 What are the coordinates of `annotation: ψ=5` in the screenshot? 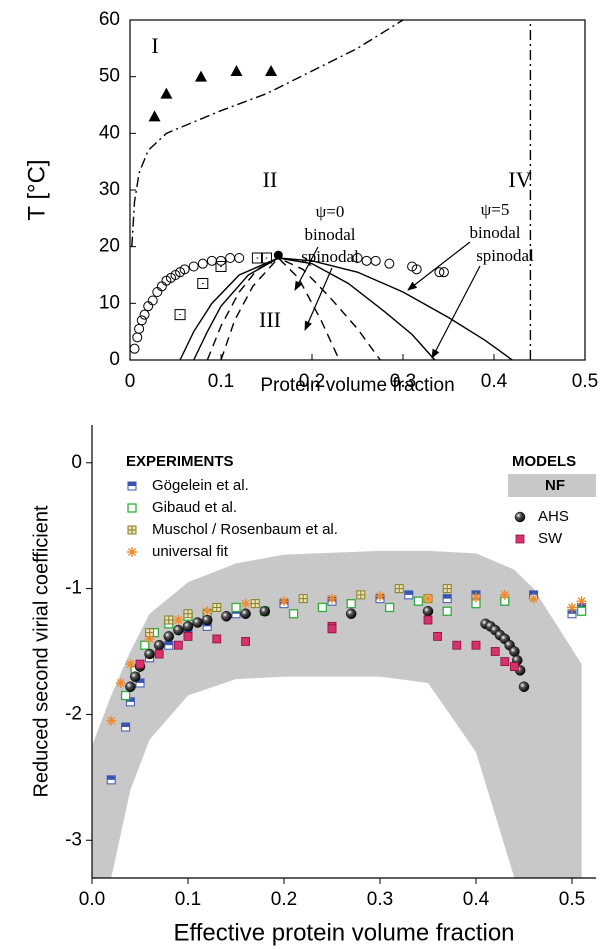 It's located at (495, 209).